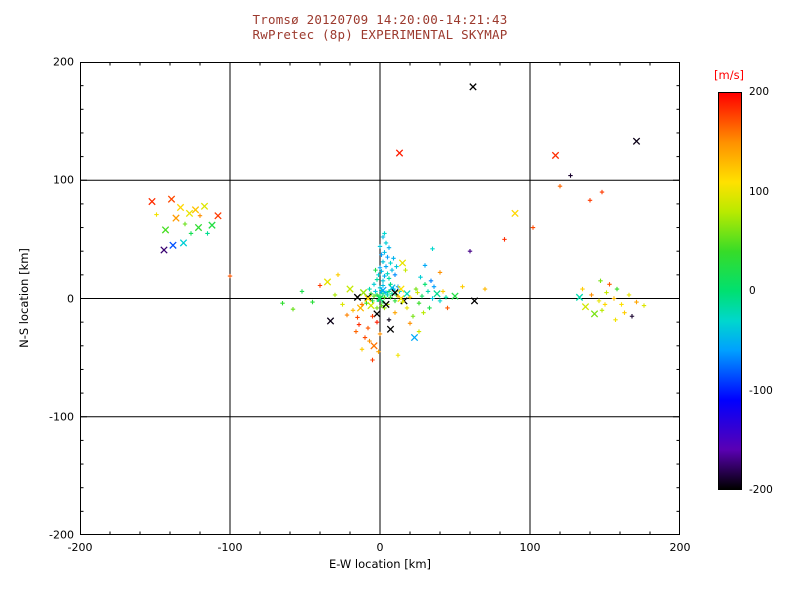 The image size is (800, 600). What do you see at coordinates (729, 75) in the screenshot?
I see `colorbar-units-label: [m/s]` at bounding box center [729, 75].